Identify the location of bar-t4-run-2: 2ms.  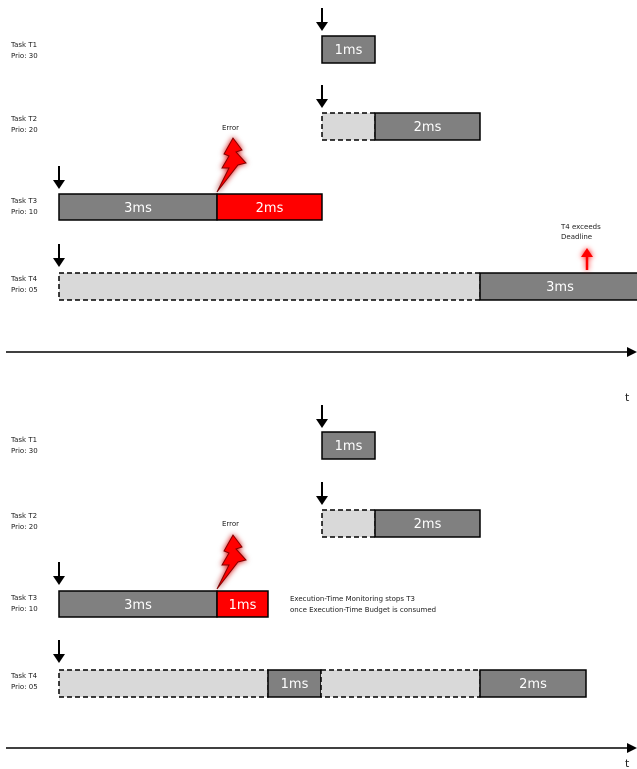
(533, 683).